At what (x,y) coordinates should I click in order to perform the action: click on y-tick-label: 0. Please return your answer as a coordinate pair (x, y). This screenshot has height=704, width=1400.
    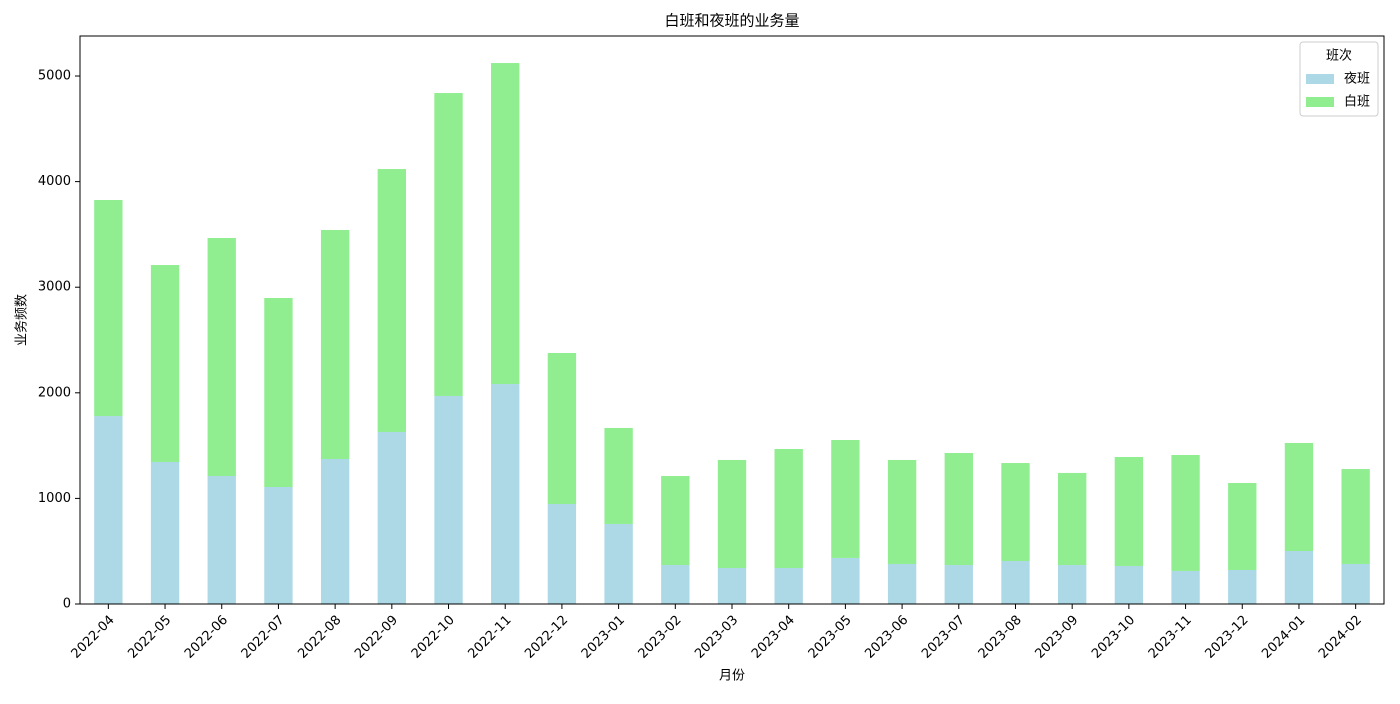
    Looking at the image, I should click on (67, 604).